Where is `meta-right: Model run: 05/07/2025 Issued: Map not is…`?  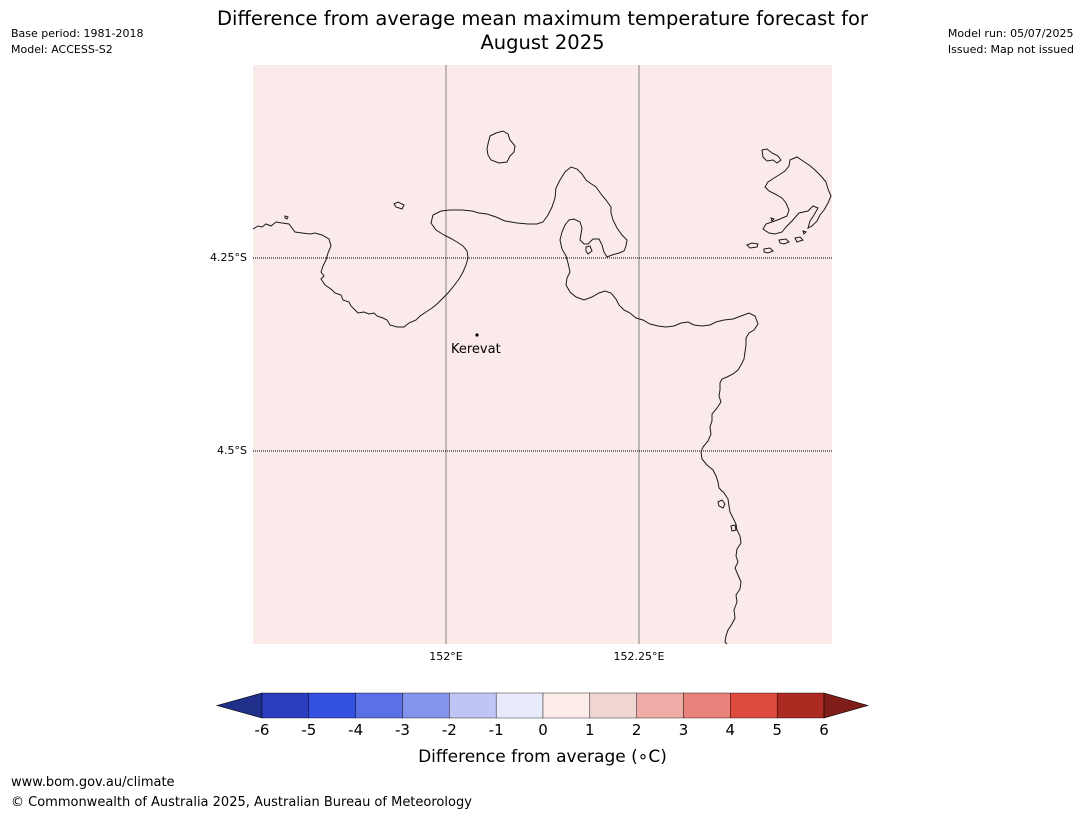 meta-right: Model run: 05/07/2025 Issued: Map not is… is located at coordinates (1011, 42).